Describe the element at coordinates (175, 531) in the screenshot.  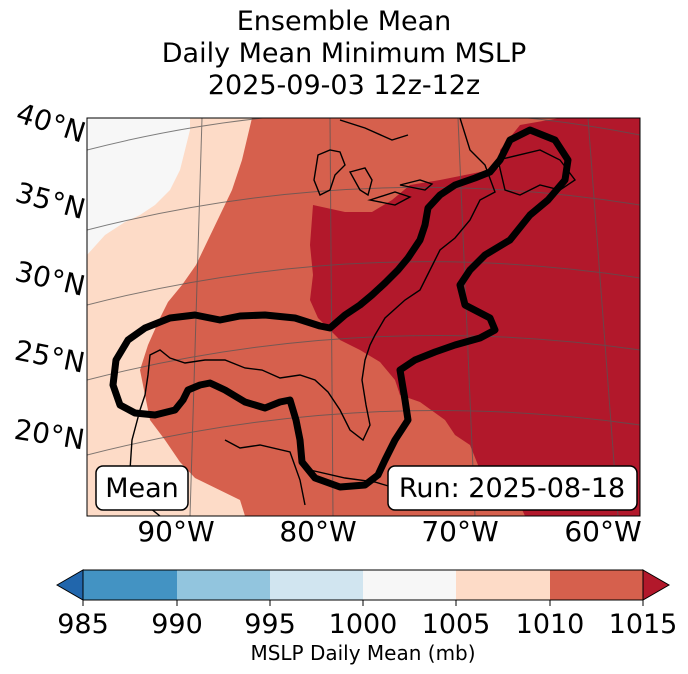
I see `lon-label-90: 90°W` at that location.